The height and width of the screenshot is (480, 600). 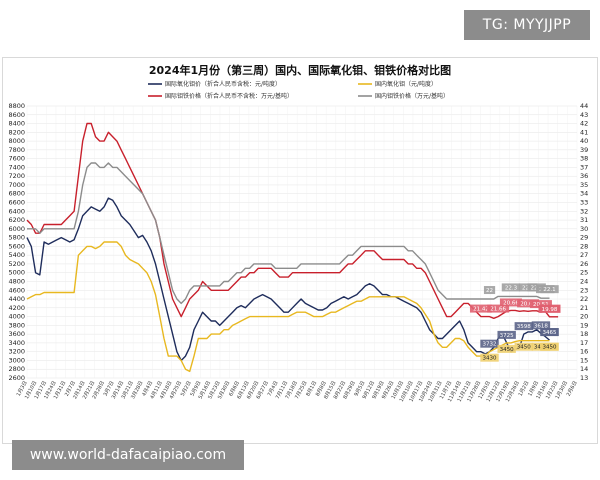 What do you see at coordinates (16, 211) in the screenshot?
I see `y-left-tick: 6400` at bounding box center [16, 211].